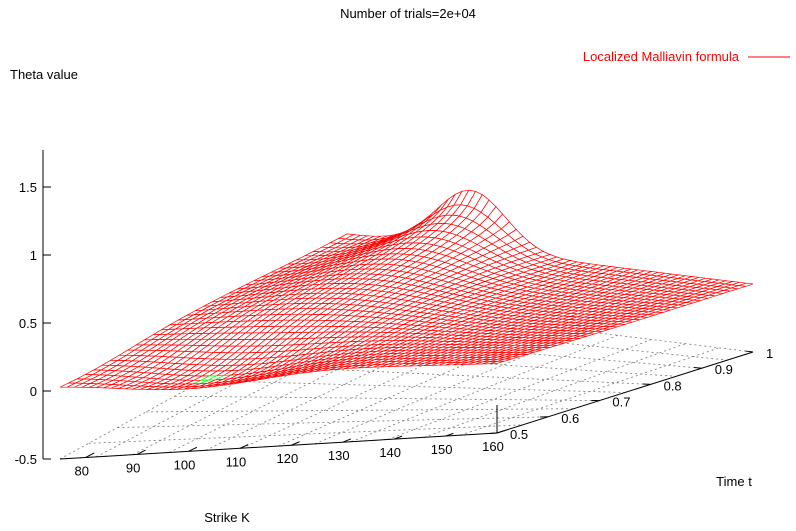 The width and height of the screenshot is (796, 531). Describe the element at coordinates (734, 481) in the screenshot. I see `y-axis-label: Time t` at that location.